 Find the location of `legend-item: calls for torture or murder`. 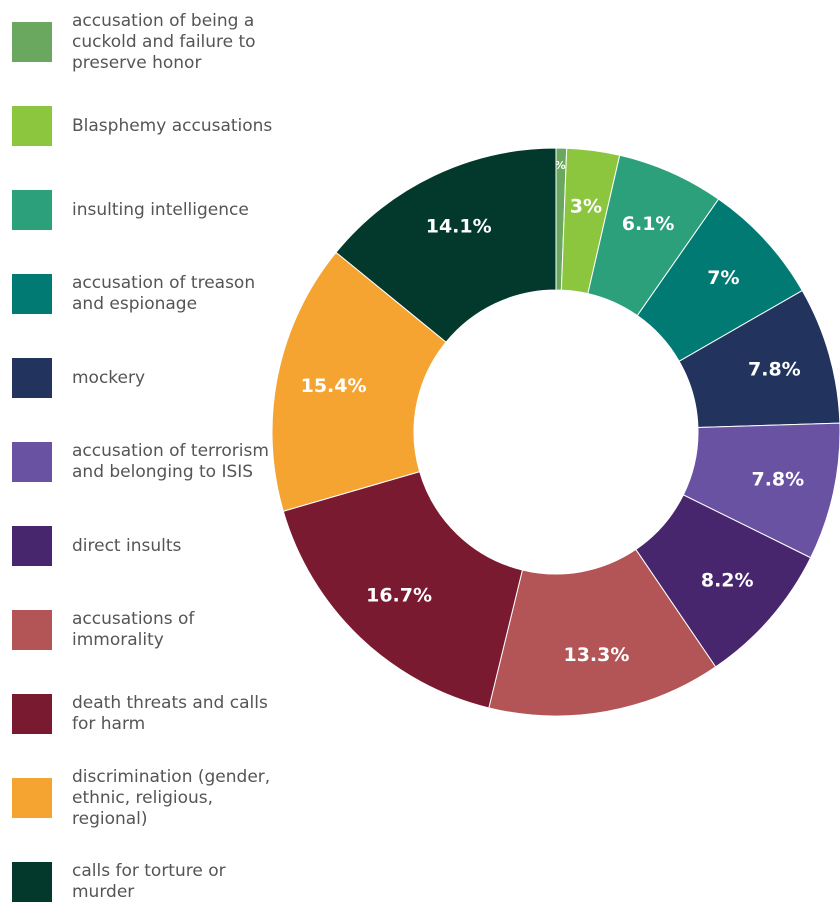

legend-item: calls for torture or murder is located at coordinates (145, 882).